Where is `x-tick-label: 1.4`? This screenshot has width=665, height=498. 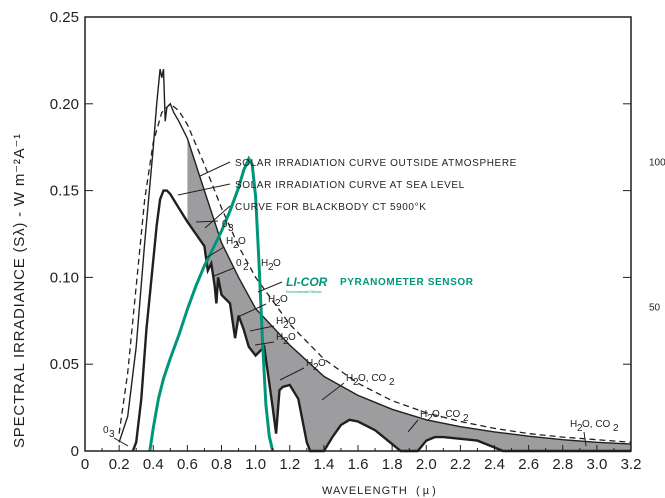 x-tick-label: 1.4 is located at coordinates (323, 464).